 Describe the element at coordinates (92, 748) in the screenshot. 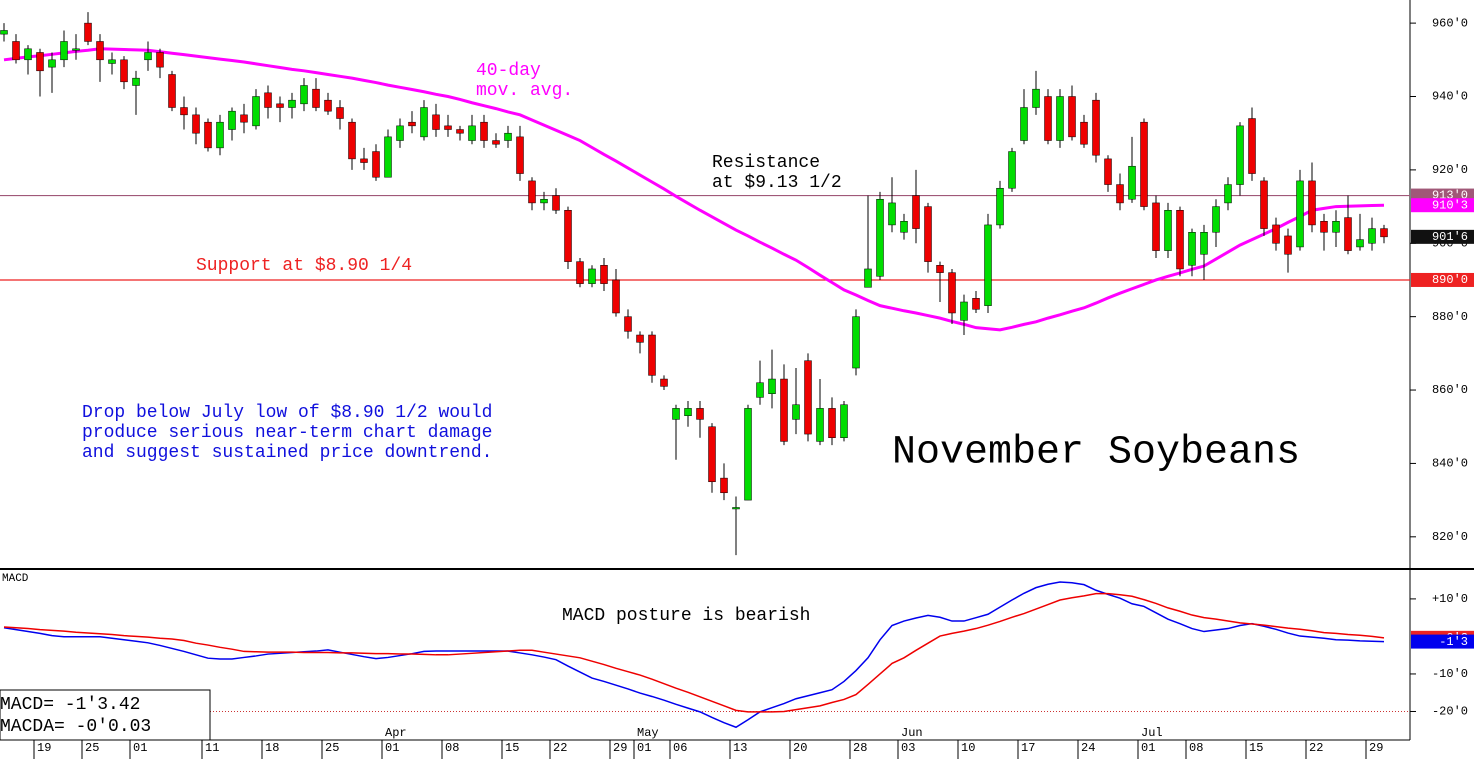

I see `x-tick-label: 25` at that location.